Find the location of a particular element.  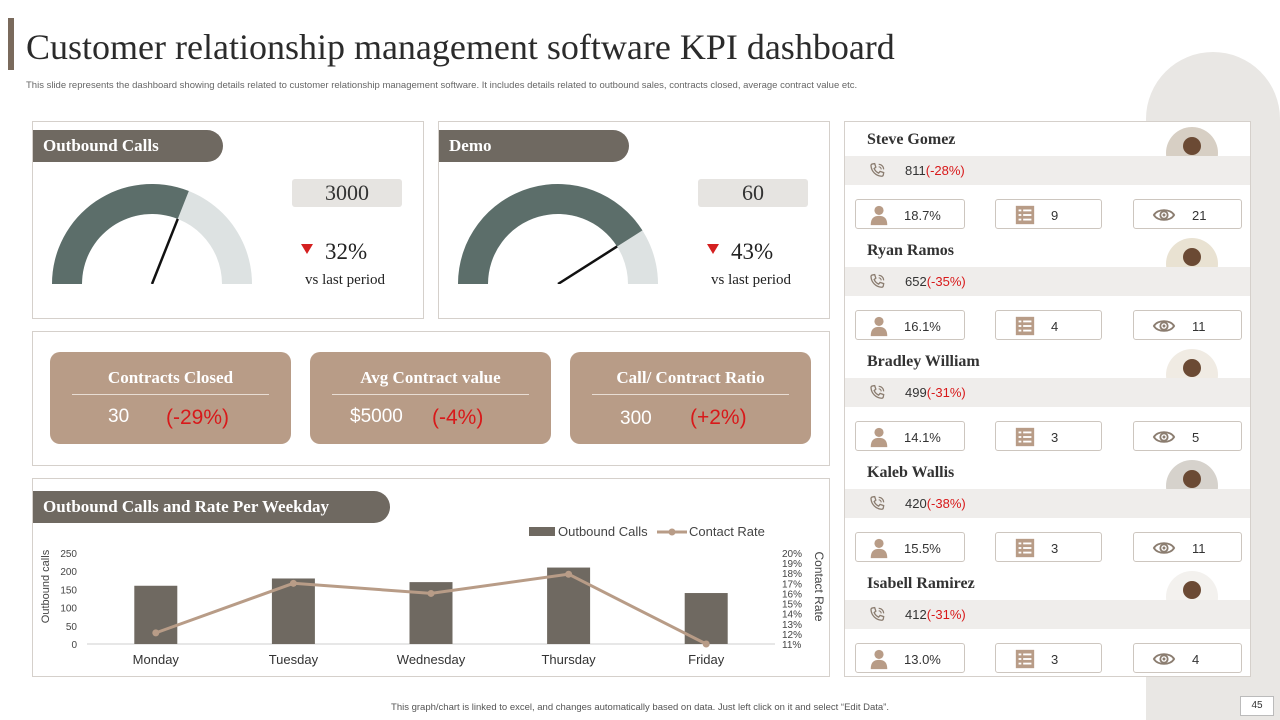

rep-rate-box: 16.1% is located at coordinates (910, 325).